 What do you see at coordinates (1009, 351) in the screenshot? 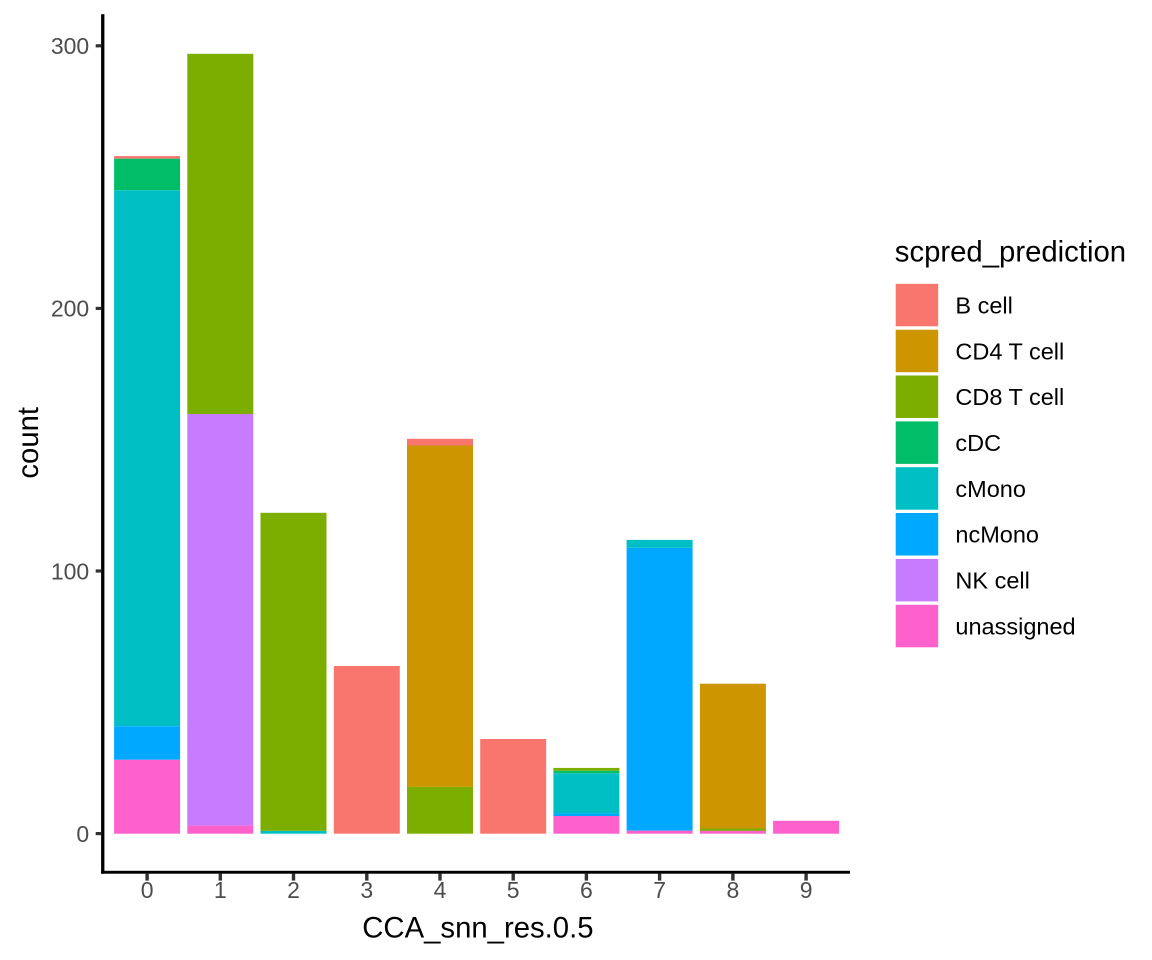
I see `svg-text: CD4 T cell` at bounding box center [1009, 351].